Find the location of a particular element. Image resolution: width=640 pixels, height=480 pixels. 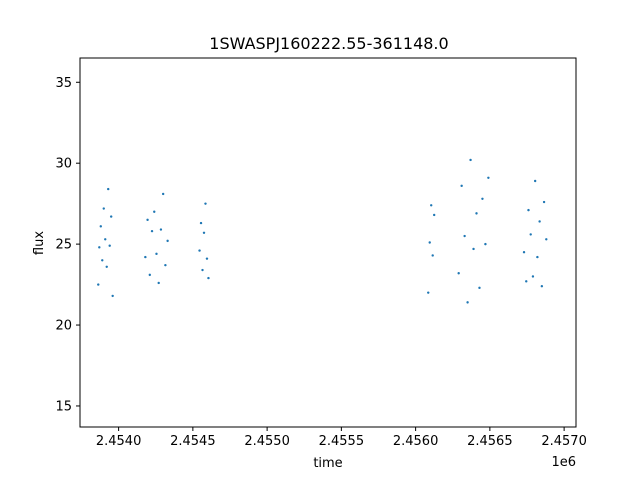

x-tick-label: 2.4545 is located at coordinates (193, 441).